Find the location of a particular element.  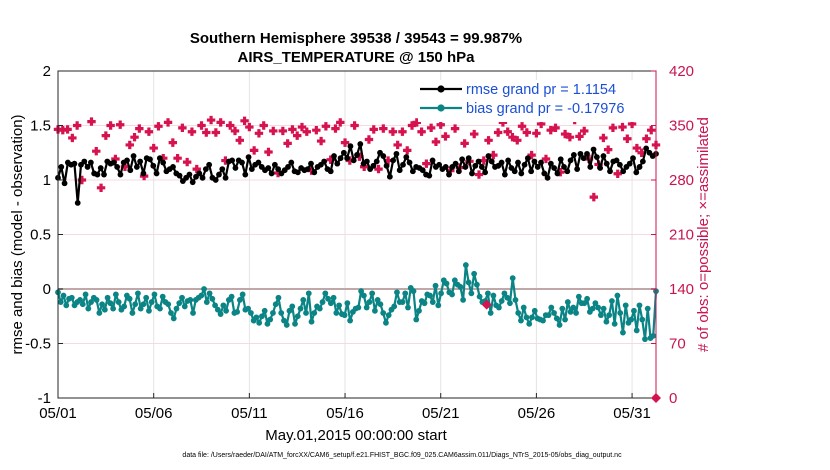

left-tick-label: -0.5 is located at coordinates (38, 344).